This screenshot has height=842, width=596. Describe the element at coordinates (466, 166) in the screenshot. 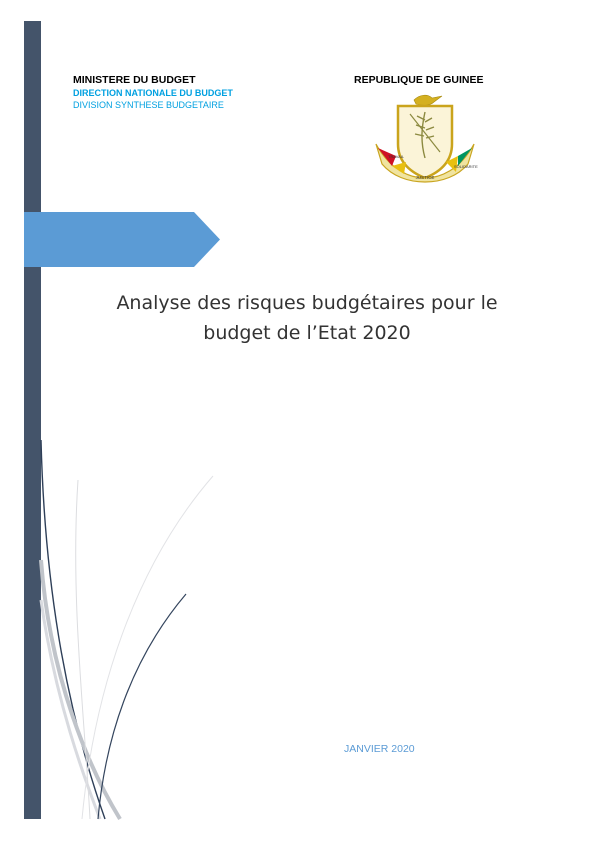

I see `svg-text: SOLIDARITE` at that location.